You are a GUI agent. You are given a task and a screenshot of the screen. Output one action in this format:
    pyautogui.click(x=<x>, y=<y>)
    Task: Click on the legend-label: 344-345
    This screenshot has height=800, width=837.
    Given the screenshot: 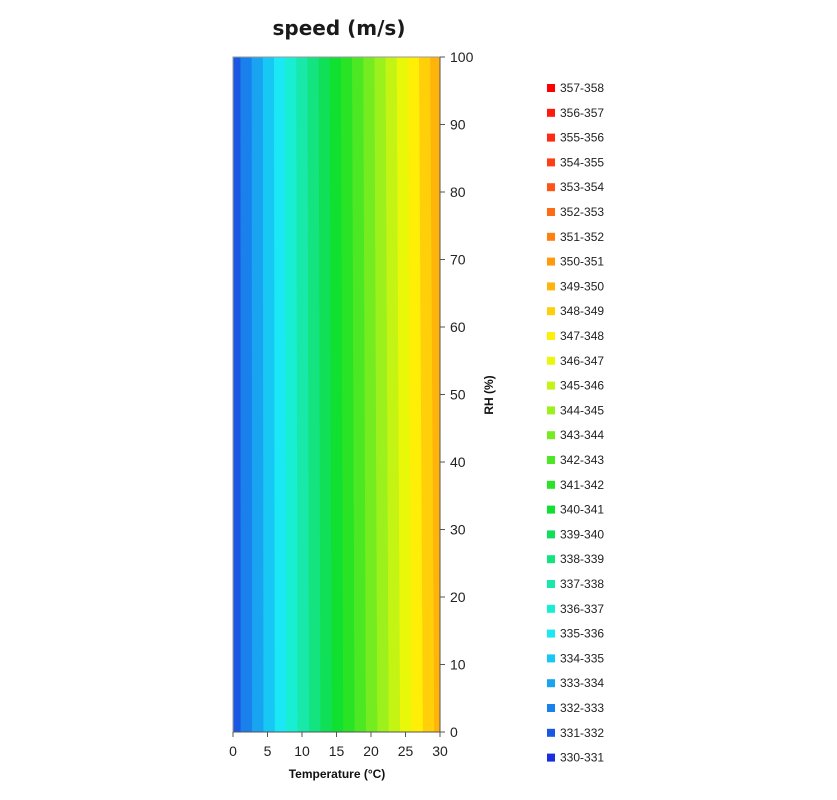 What is the action you would take?
    pyautogui.click(x=582, y=410)
    